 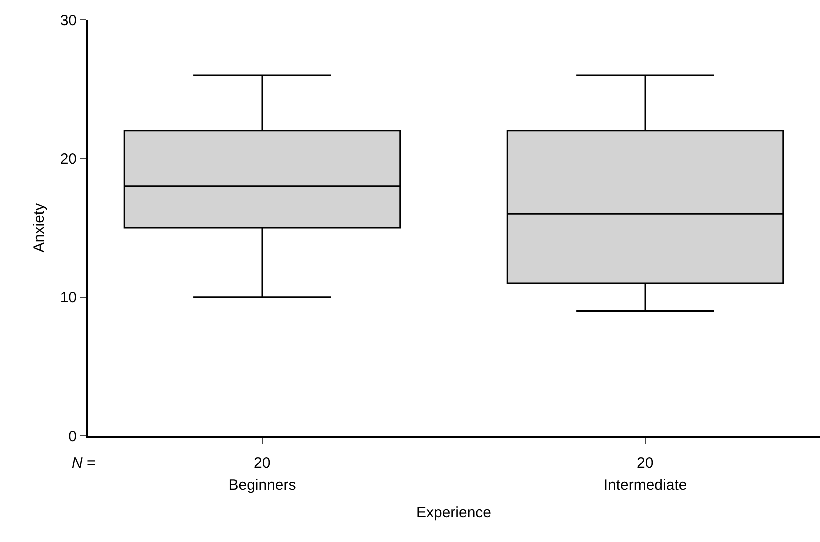 What do you see at coordinates (68, 159) in the screenshot?
I see `y-tick-label: 20` at bounding box center [68, 159].